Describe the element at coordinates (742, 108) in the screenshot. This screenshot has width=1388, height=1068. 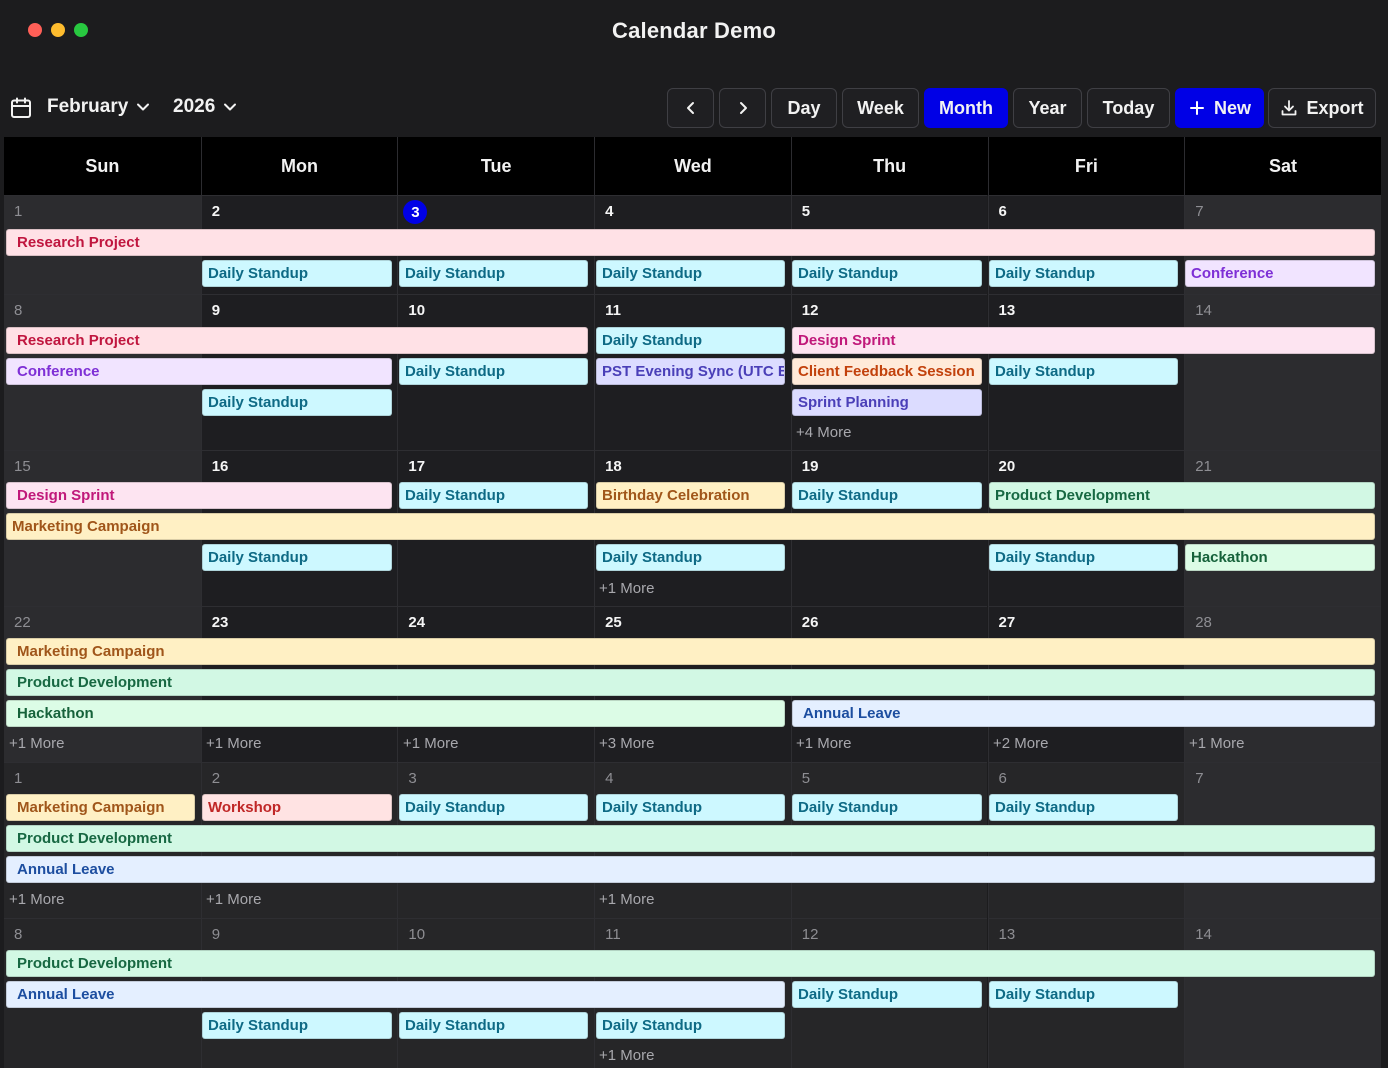
I see `next-month-button` at that location.